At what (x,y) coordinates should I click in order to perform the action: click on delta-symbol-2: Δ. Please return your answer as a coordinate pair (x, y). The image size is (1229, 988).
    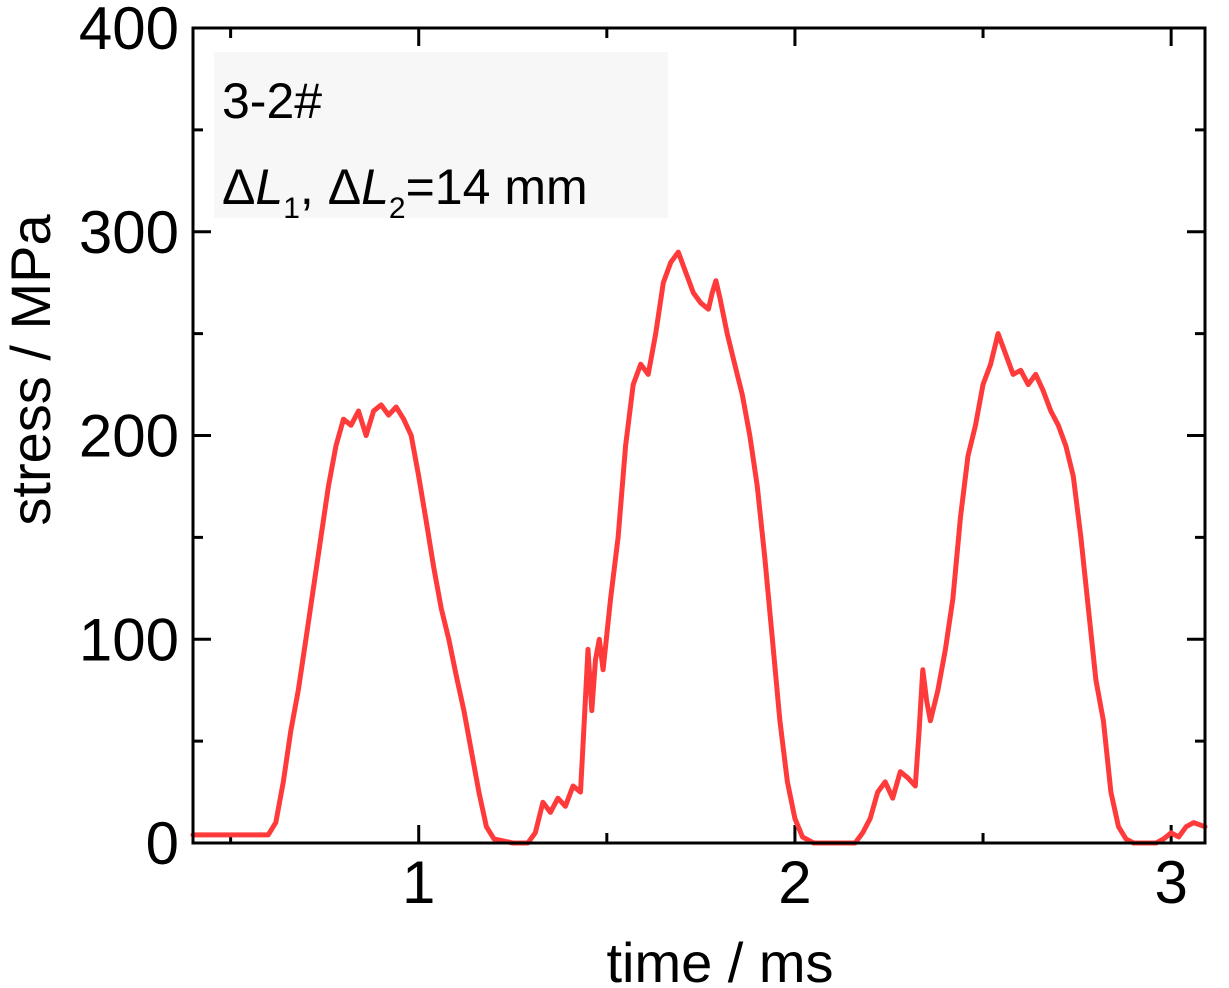
    Looking at the image, I should click on (344, 187).